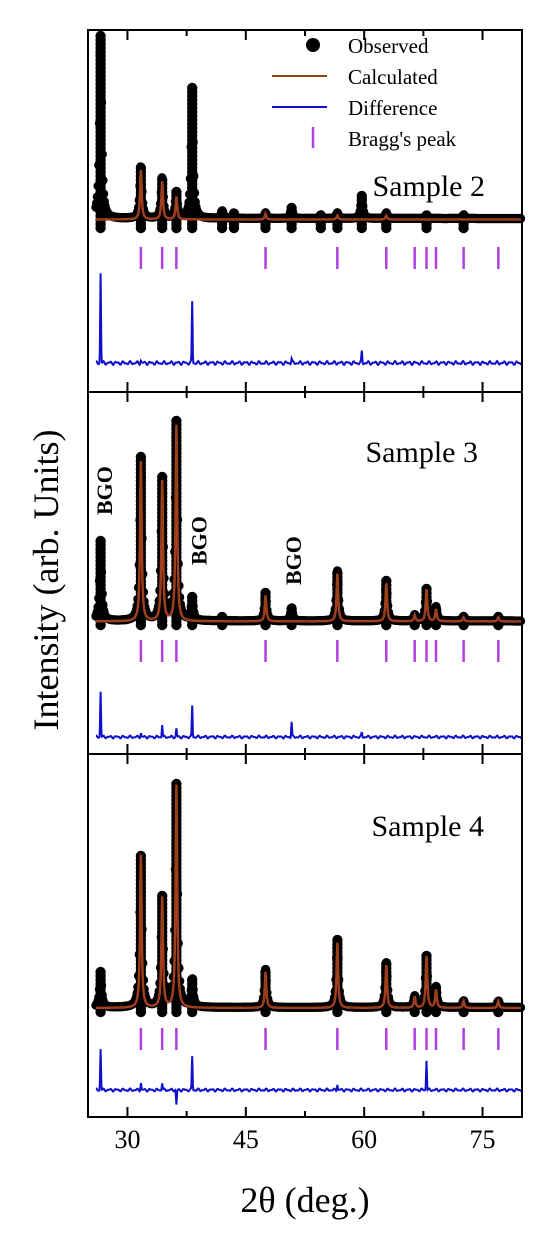 The image size is (550, 1247). What do you see at coordinates (313, 45) in the screenshot?
I see `legend-marker` at bounding box center [313, 45].